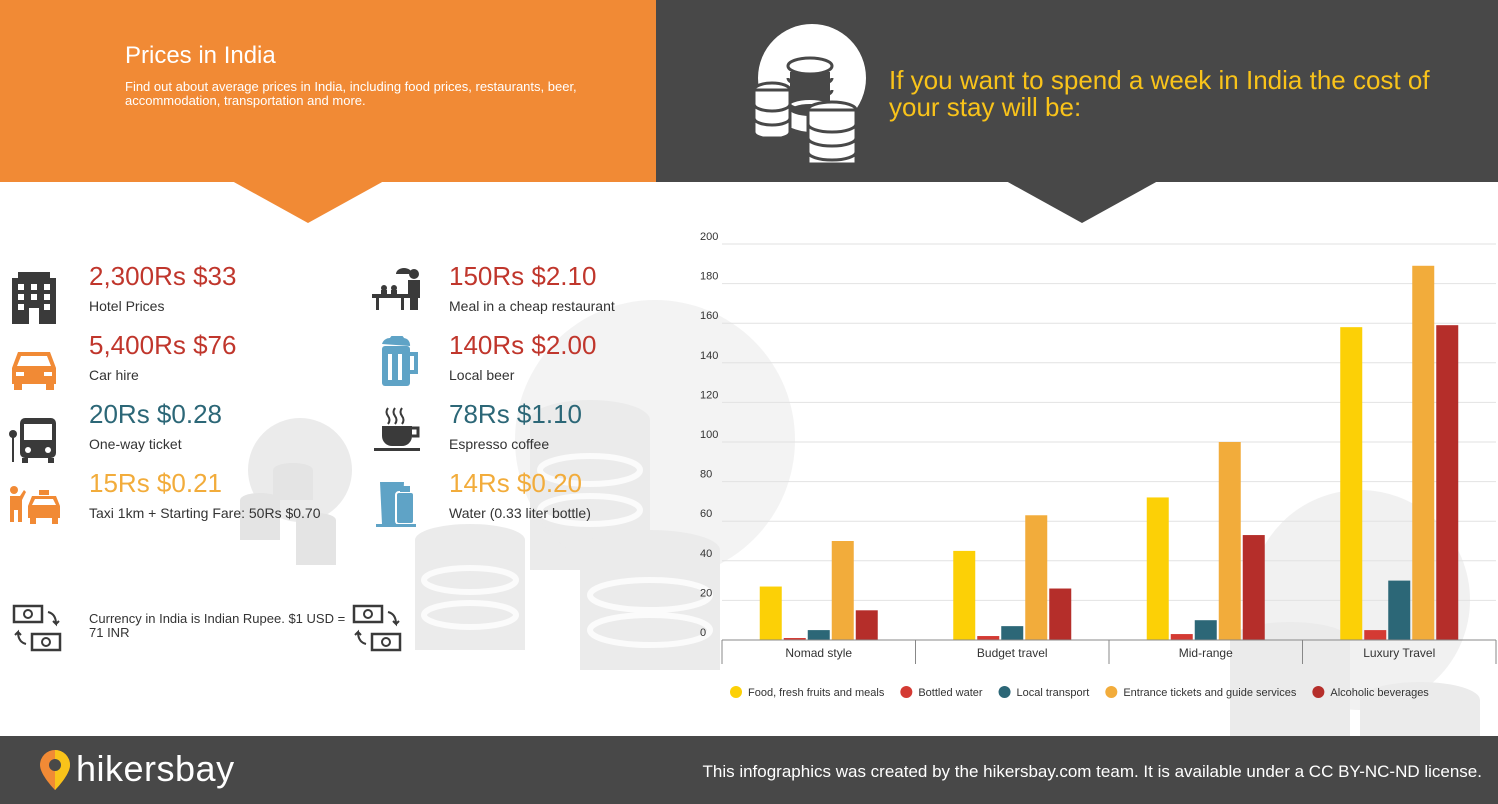 The width and height of the screenshot is (1498, 804). Describe the element at coordinates (709, 237) in the screenshot. I see `y-tick-label: 200` at that location.